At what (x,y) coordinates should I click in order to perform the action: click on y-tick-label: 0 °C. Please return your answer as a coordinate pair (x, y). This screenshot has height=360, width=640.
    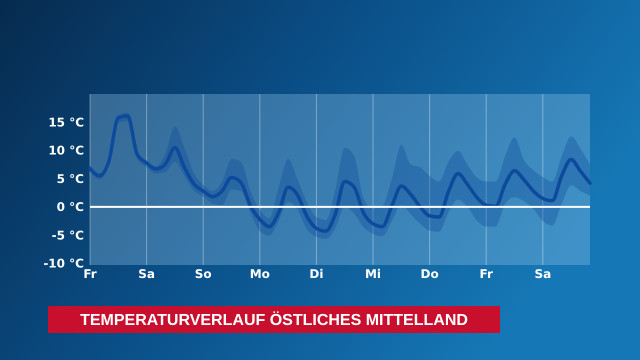
    Looking at the image, I should click on (70, 207).